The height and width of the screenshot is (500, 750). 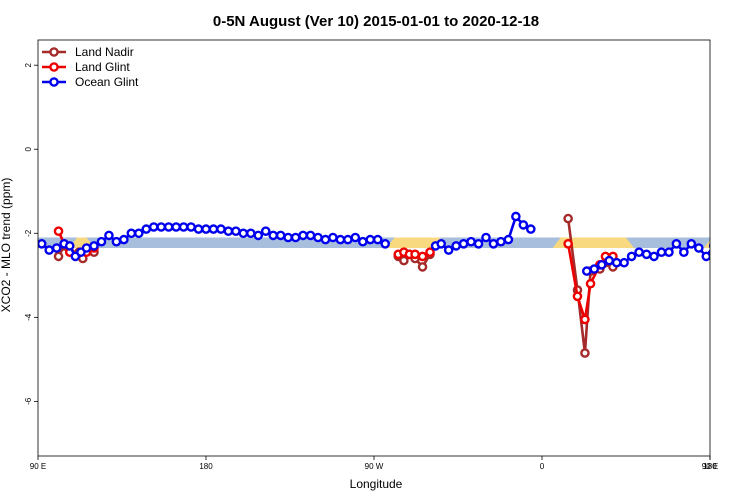 I want to click on x-tick-label: 90 E, so click(x=710, y=466).